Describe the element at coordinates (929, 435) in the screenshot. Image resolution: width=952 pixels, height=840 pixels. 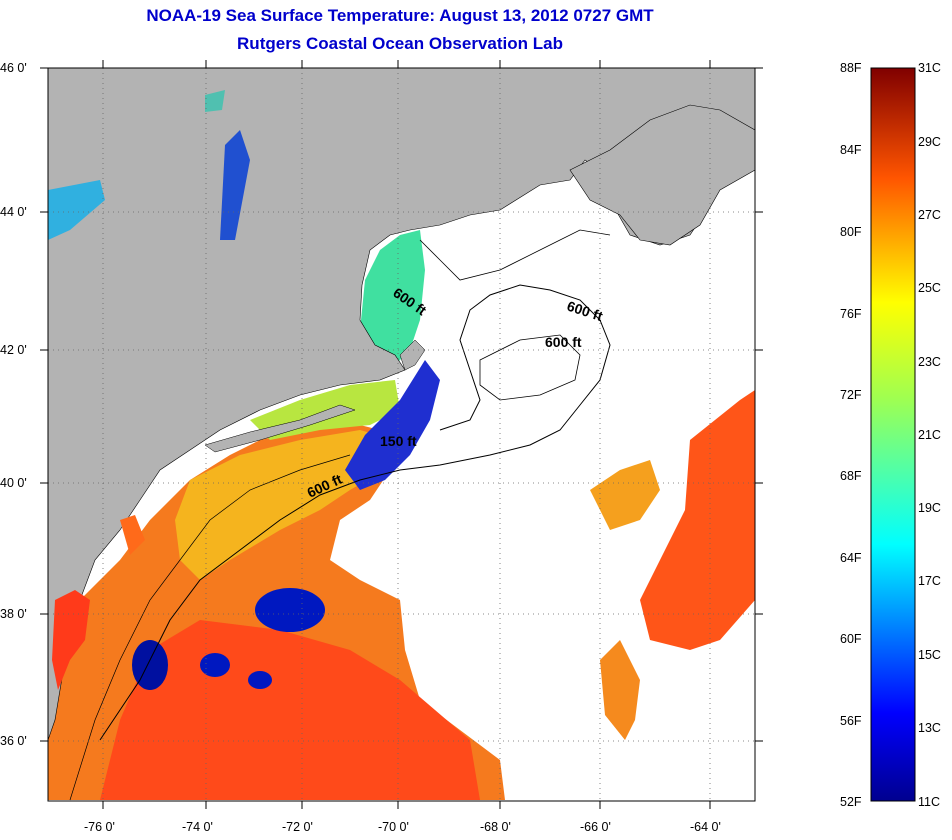
I see `colorbar-c-label: 21C` at that location.